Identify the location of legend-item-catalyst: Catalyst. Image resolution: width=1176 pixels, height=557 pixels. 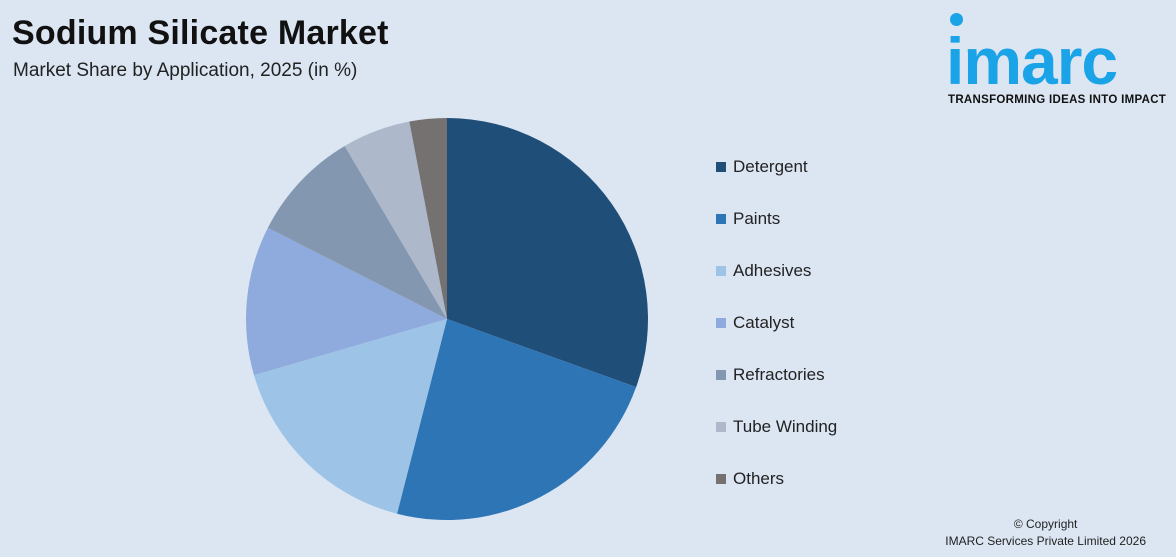
(776, 323).